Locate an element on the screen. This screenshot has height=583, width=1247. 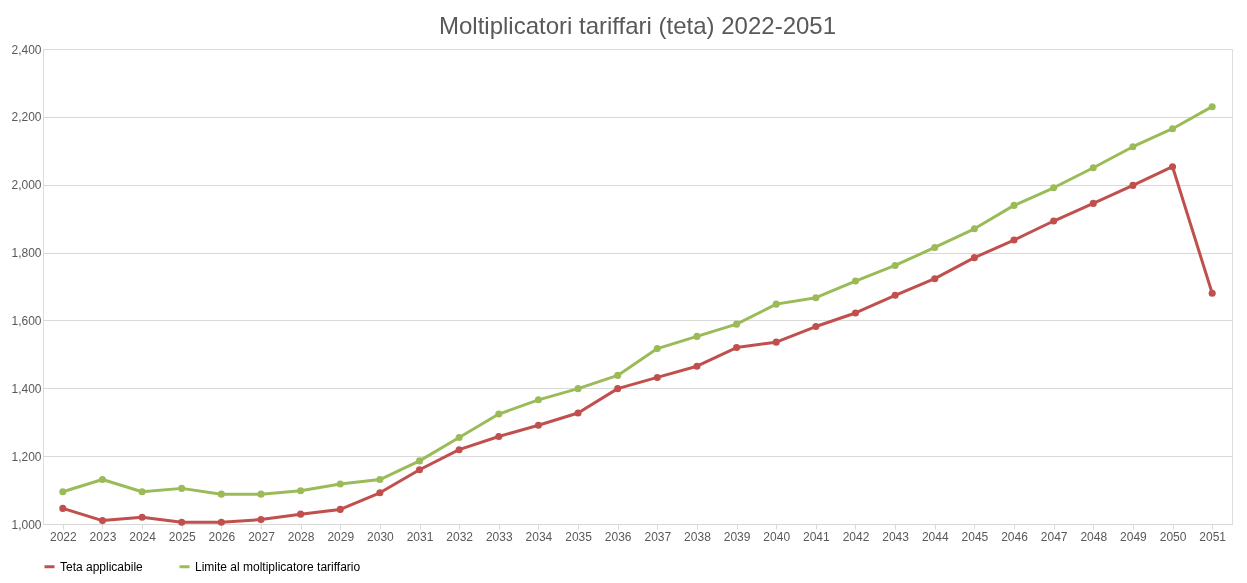
x-tick-label: 2032 is located at coordinates (460, 536).